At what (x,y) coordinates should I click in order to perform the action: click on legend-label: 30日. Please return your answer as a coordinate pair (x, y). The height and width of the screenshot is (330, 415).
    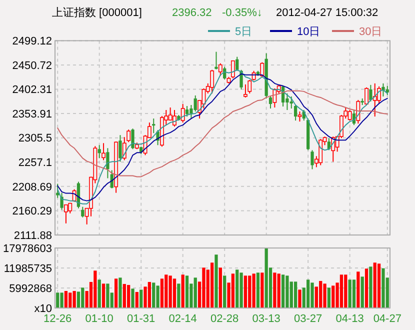
    Looking at the image, I should click on (370, 32).